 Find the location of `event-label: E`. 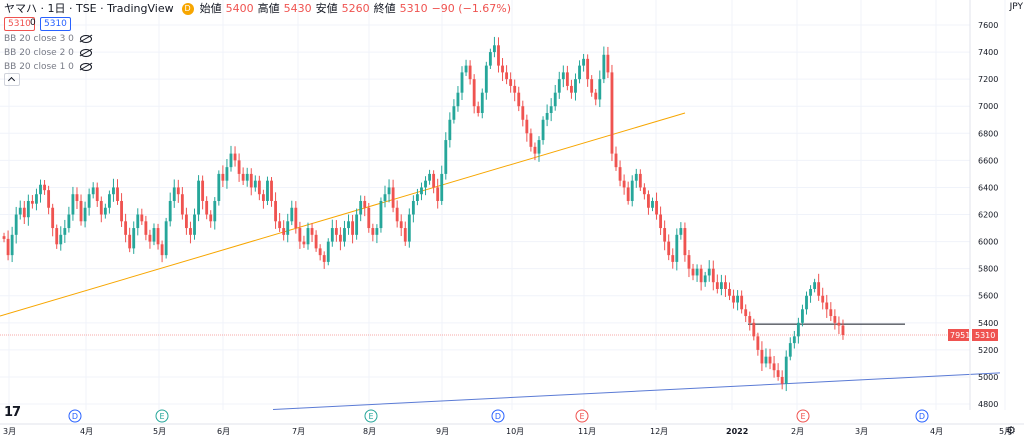

event-label: E is located at coordinates (802, 416).